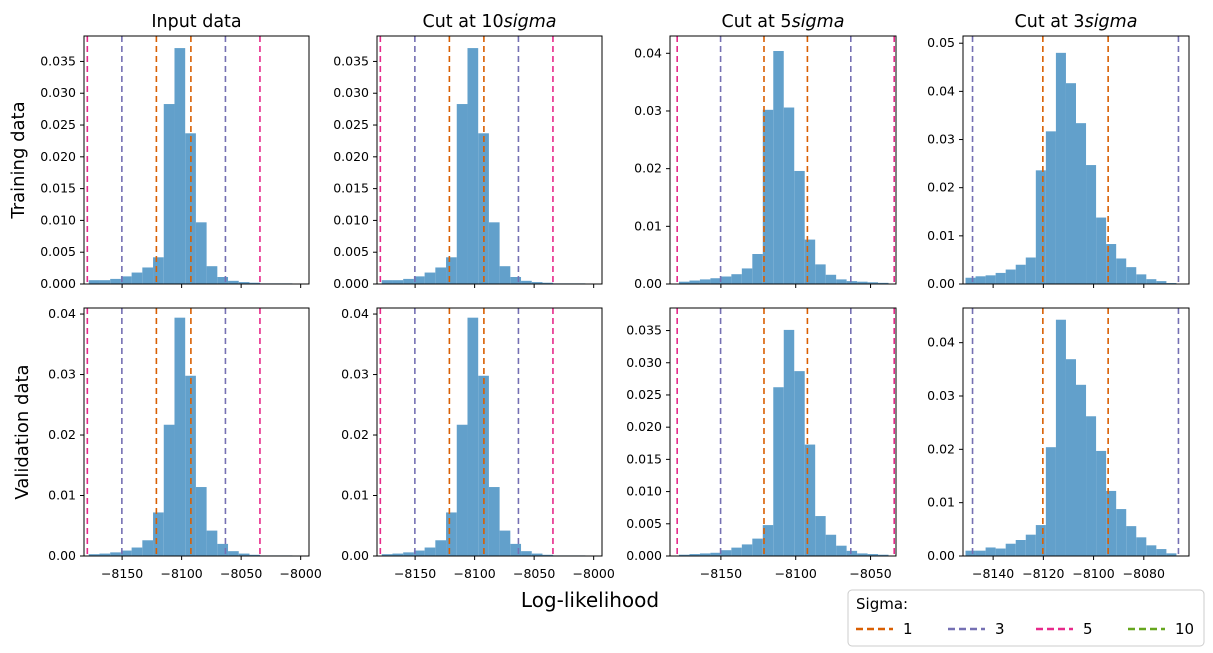  What do you see at coordinates (1184, 629) in the screenshot?
I see `legend-label-10: 10` at bounding box center [1184, 629].